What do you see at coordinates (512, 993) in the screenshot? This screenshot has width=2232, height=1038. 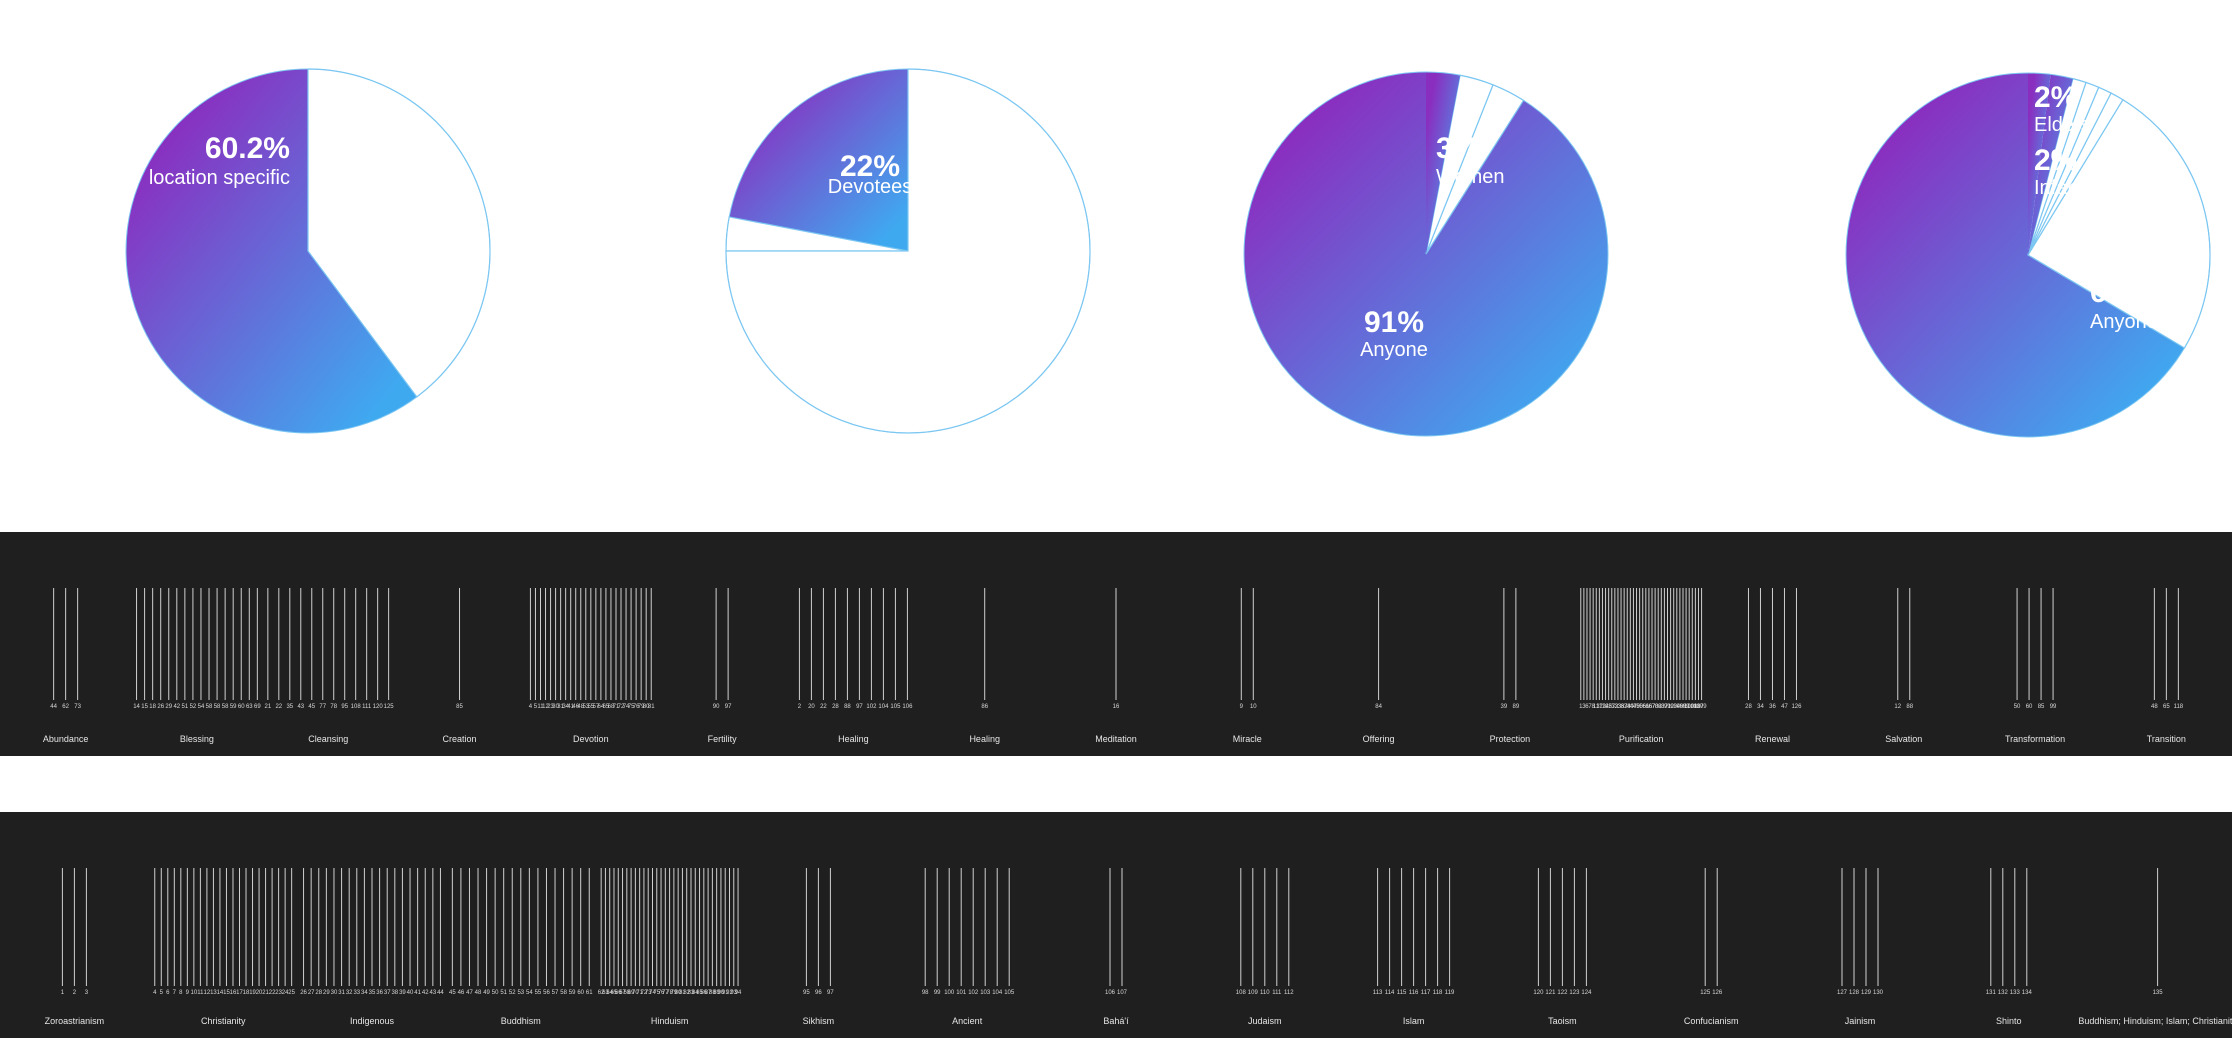 I see `religion-strip-mark-label-3-7: 52` at bounding box center [512, 993].